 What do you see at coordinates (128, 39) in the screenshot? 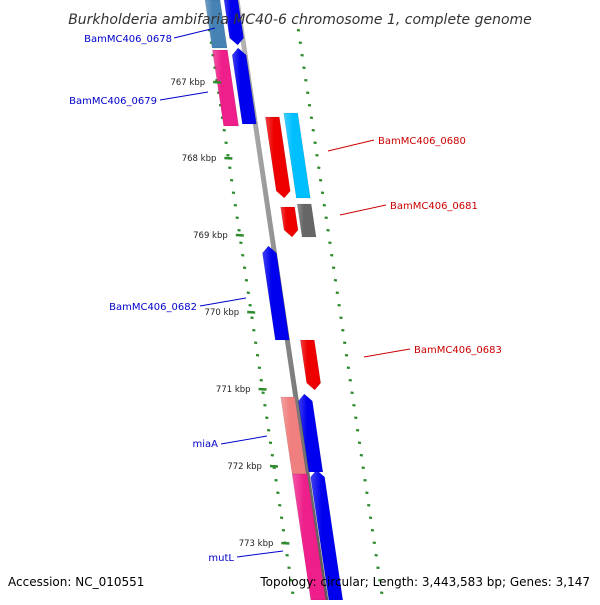
I see `gene-label: BamMC406_0678` at bounding box center [128, 39].